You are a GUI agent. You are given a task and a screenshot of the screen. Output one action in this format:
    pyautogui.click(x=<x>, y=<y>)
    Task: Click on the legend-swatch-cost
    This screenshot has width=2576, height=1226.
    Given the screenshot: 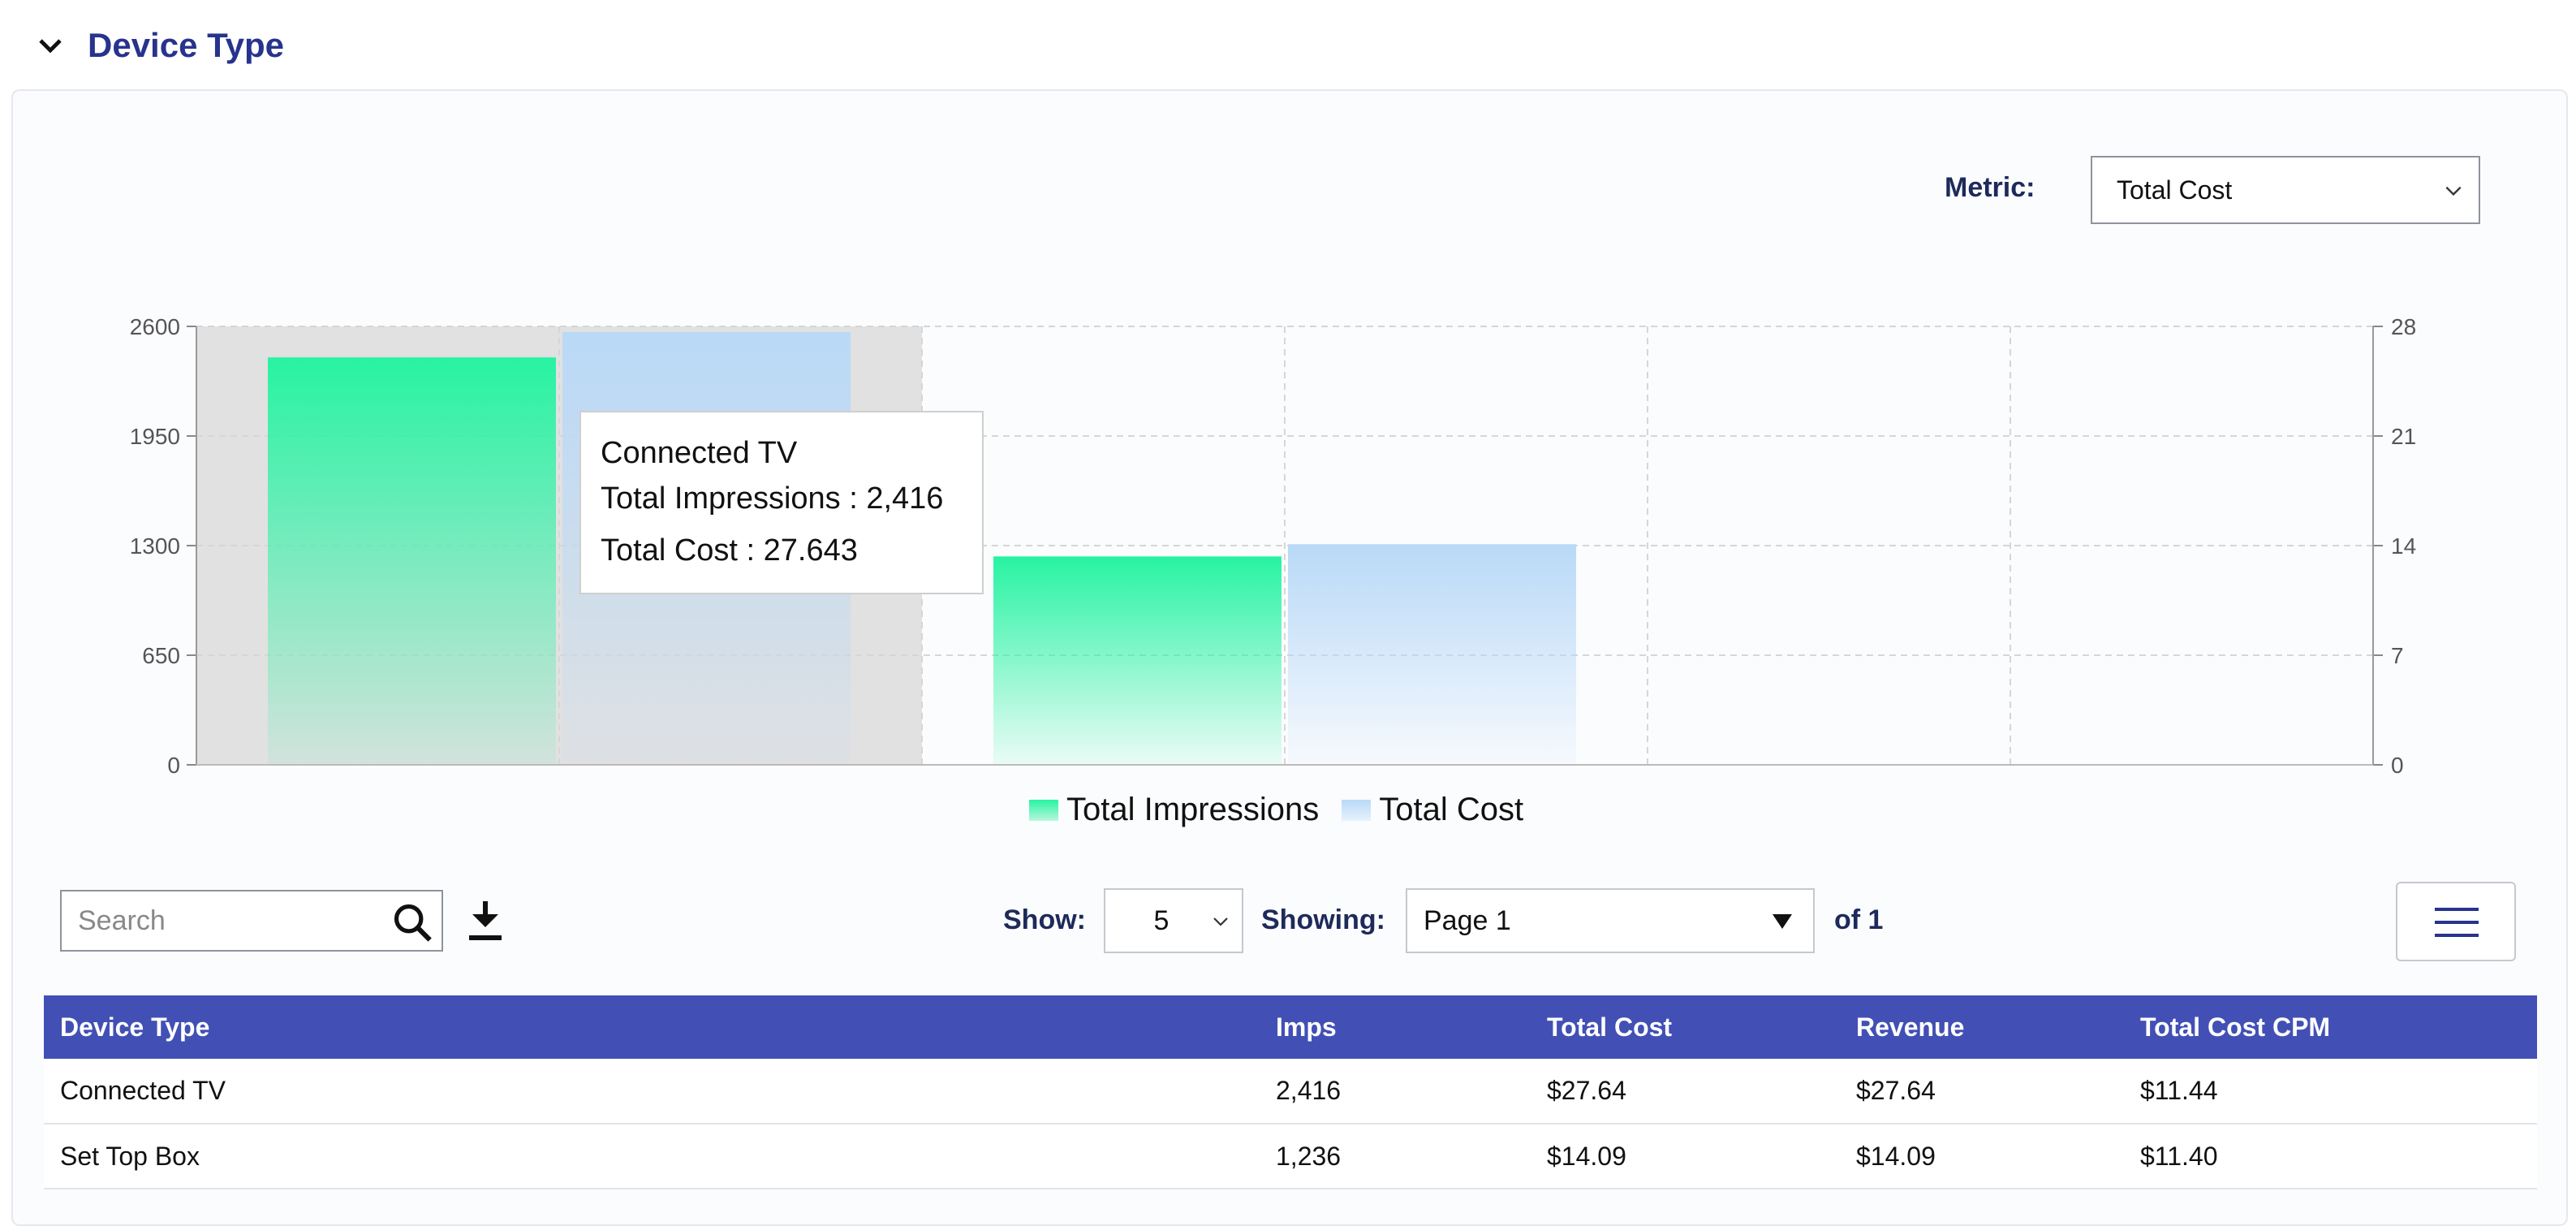 What is the action you would take?
    pyautogui.click(x=1357, y=810)
    